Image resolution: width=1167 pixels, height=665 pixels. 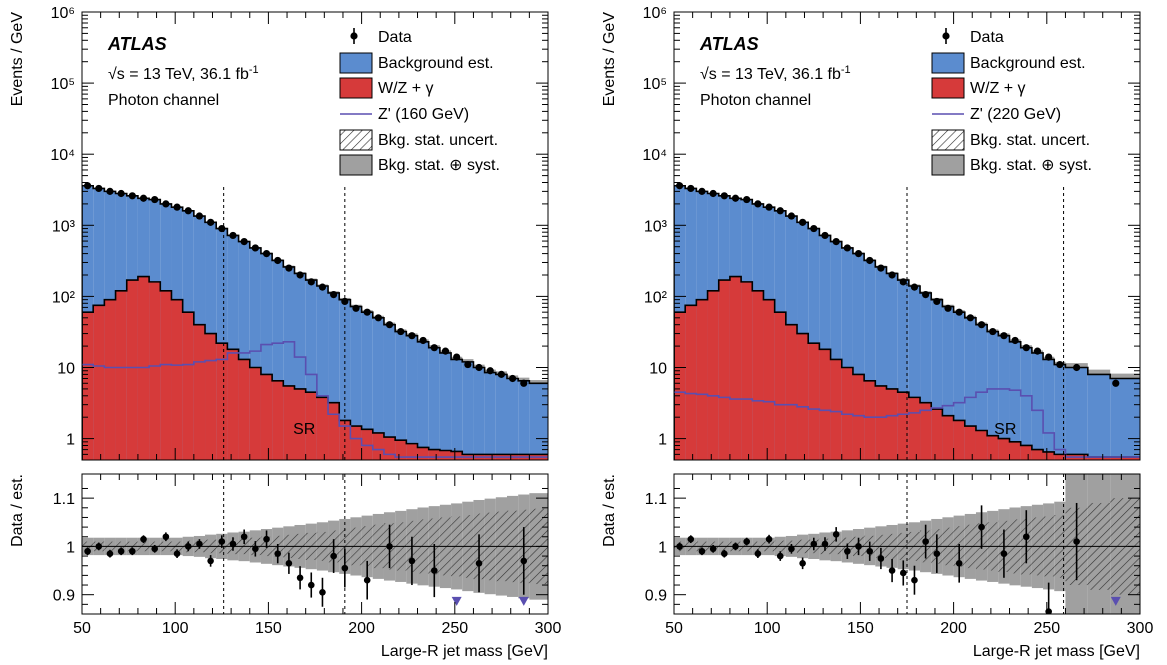 I want to click on y-tick-label: 10⁵, so click(x=63, y=84).